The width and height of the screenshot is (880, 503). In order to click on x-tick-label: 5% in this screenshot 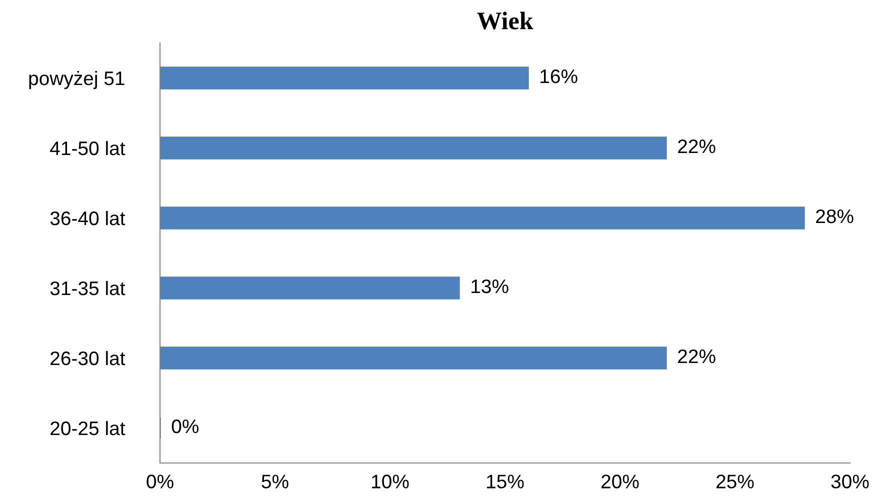, I will do `click(275, 481)`.